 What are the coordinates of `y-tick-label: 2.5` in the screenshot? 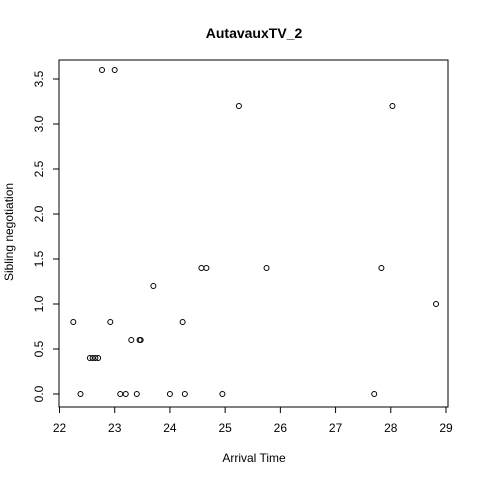 It's located at (39, 168).